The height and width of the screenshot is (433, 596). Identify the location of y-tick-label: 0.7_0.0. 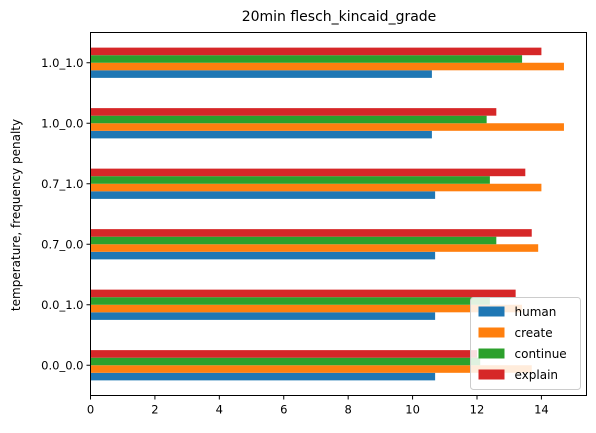
(62, 244).